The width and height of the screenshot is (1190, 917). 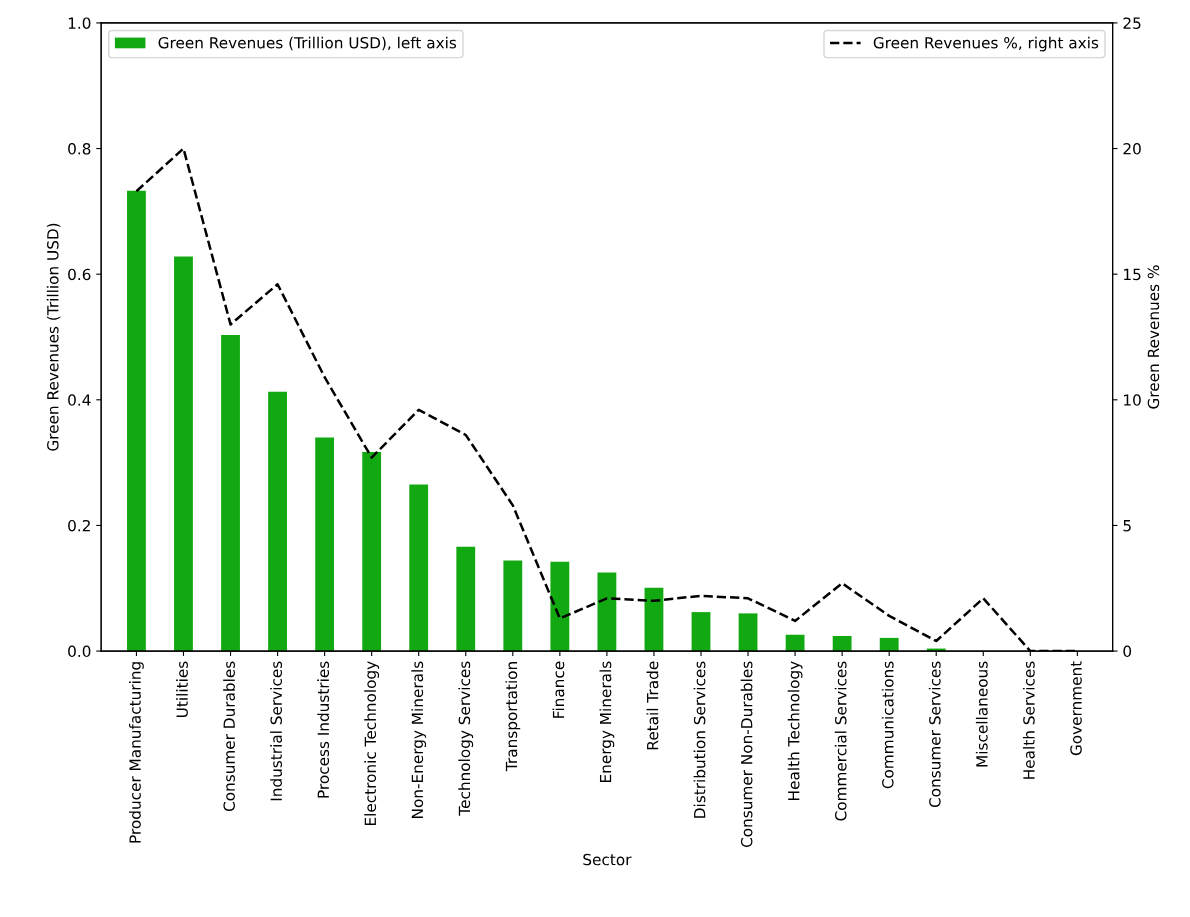 What do you see at coordinates (79, 149) in the screenshot?
I see `y-tick-label: 0.8` at bounding box center [79, 149].